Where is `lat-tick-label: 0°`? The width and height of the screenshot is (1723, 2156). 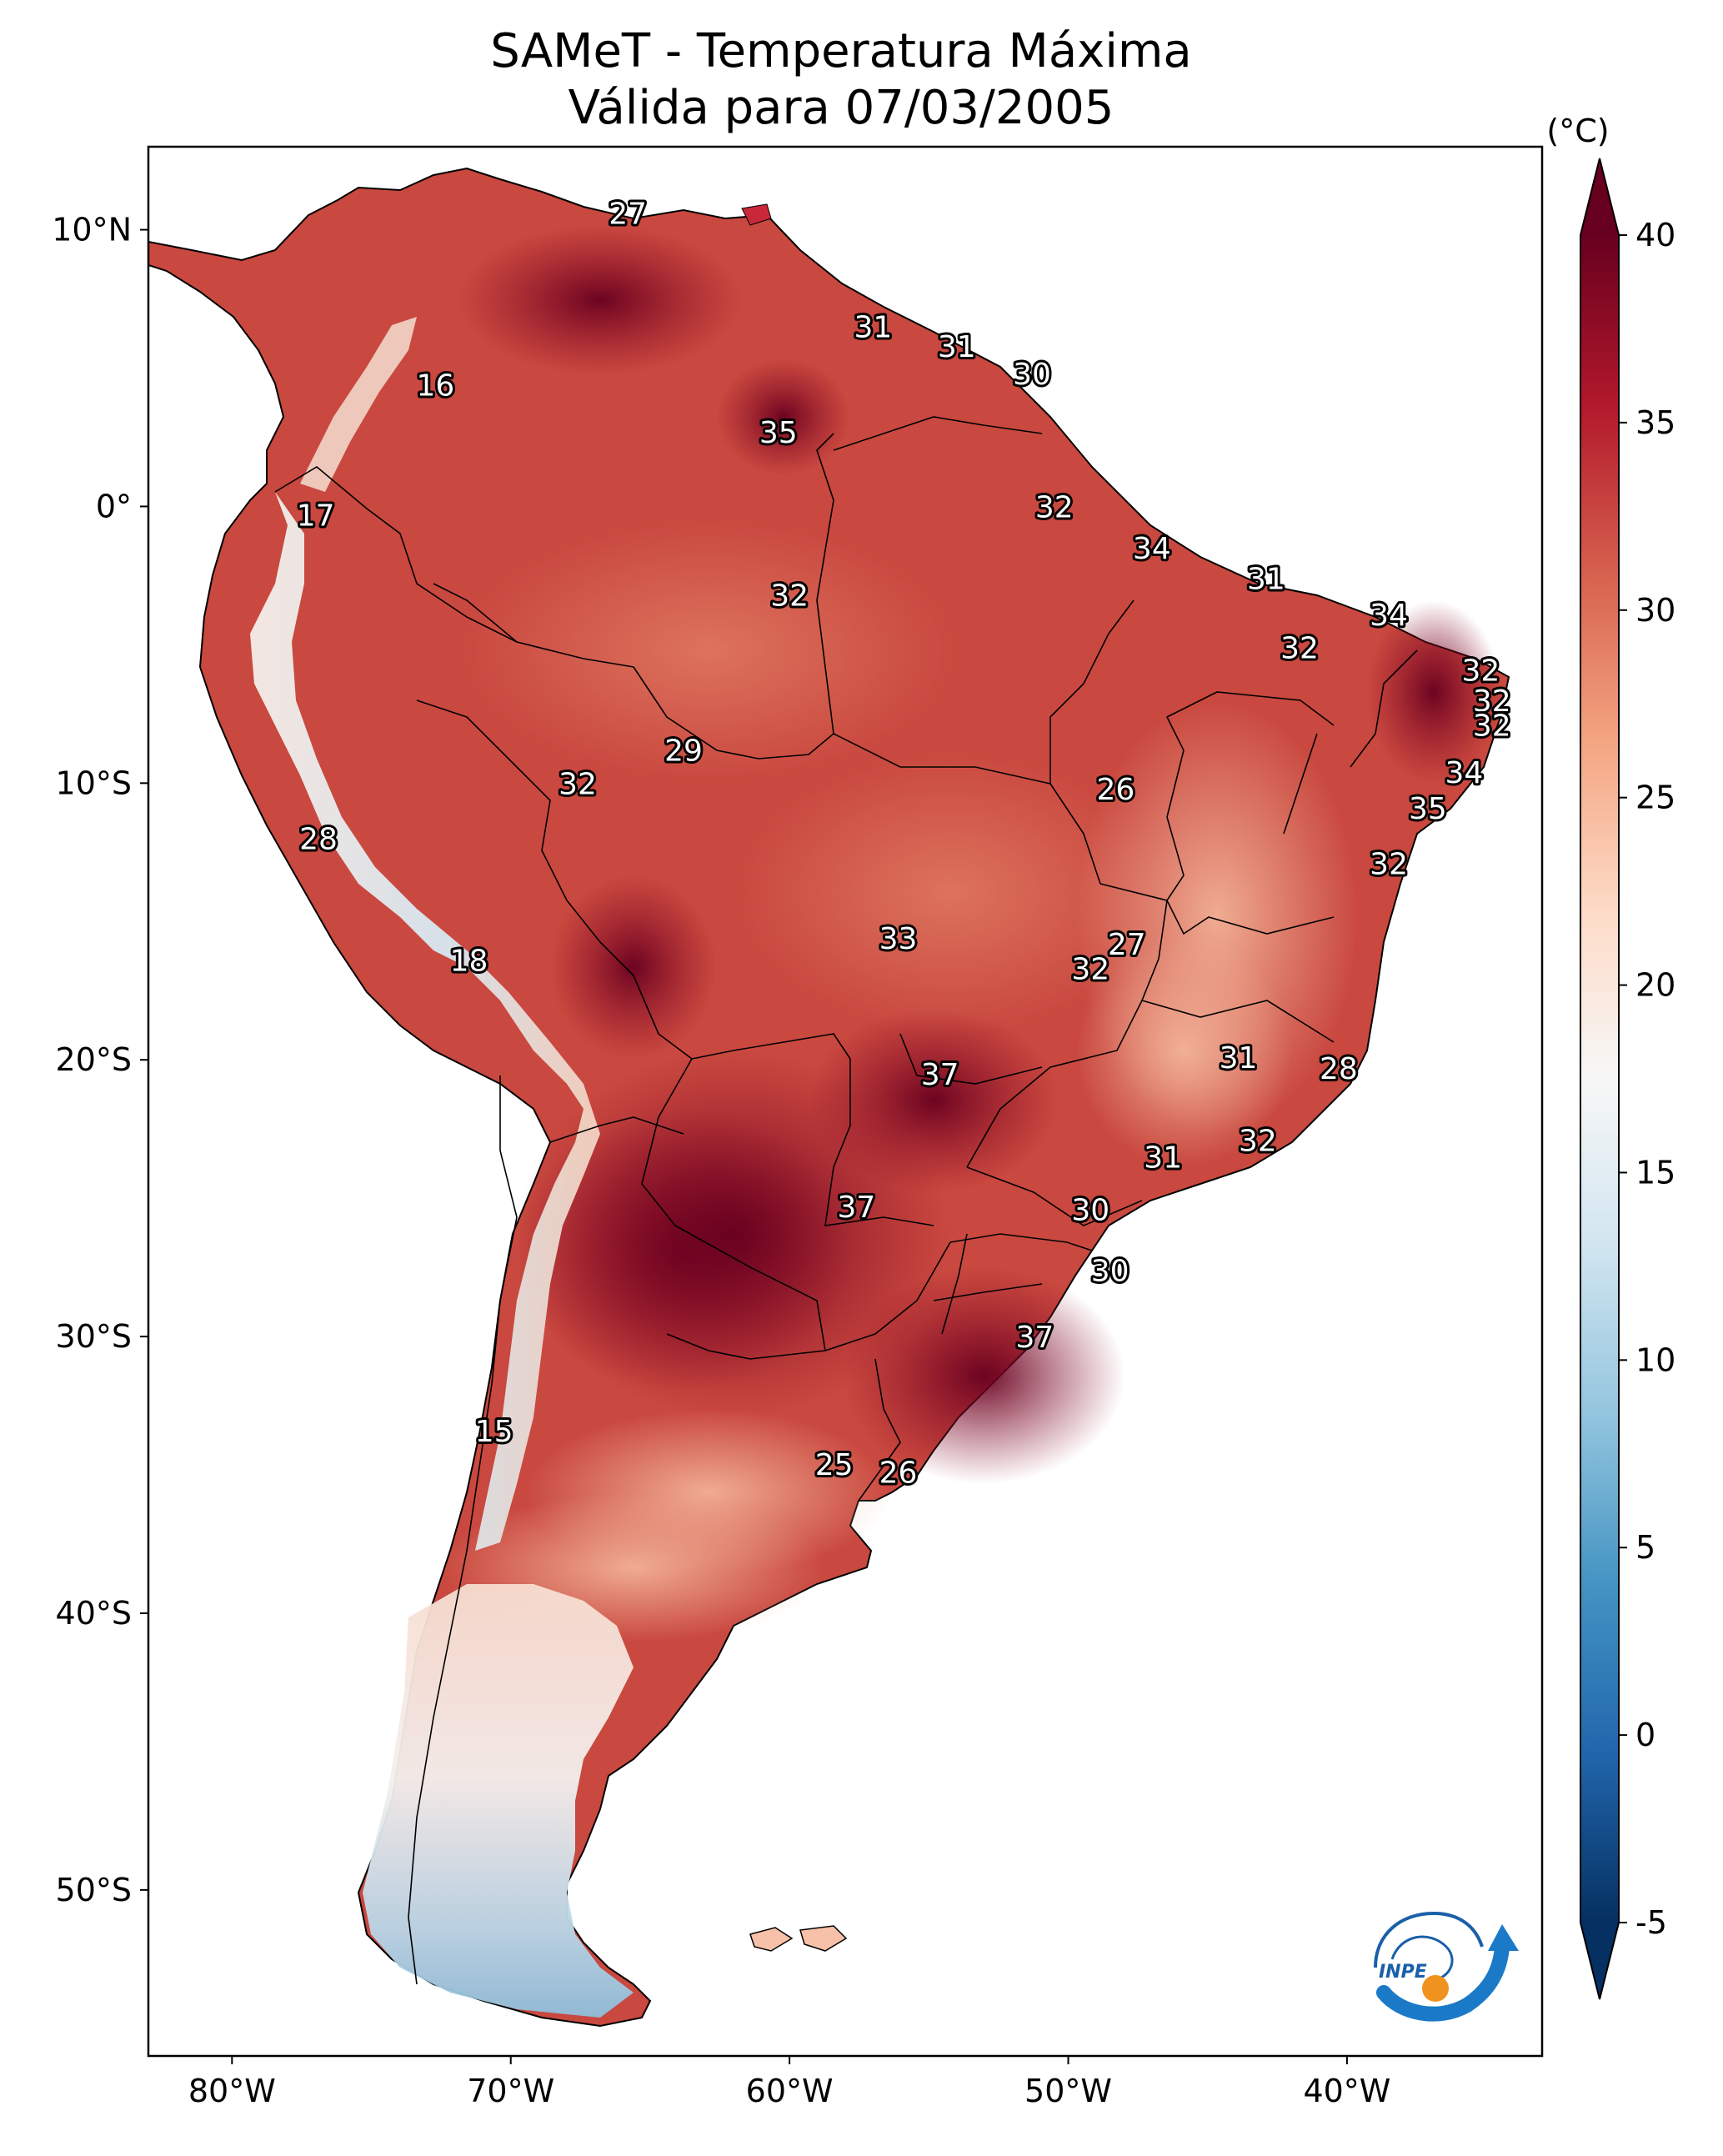 lat-tick-label: 0° is located at coordinates (114, 506).